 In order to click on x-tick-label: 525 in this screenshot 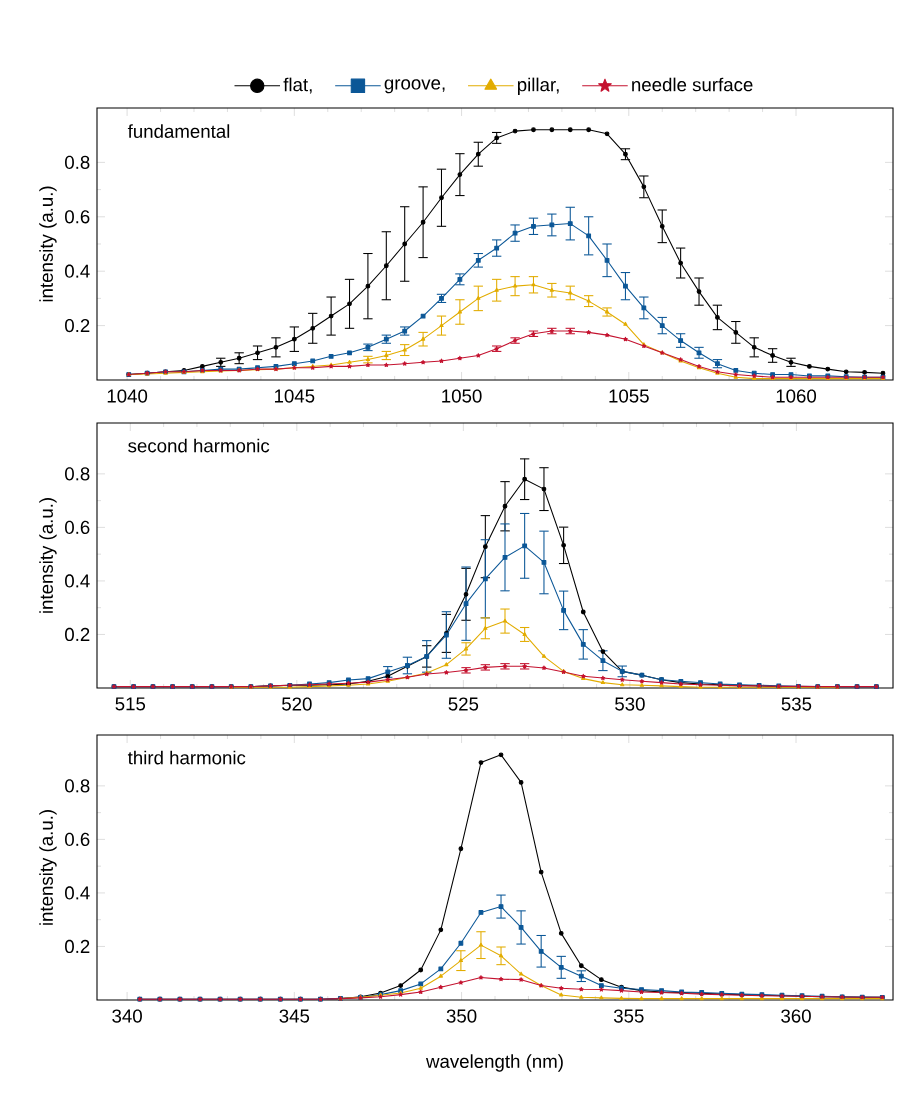, I will do `click(463, 704)`.